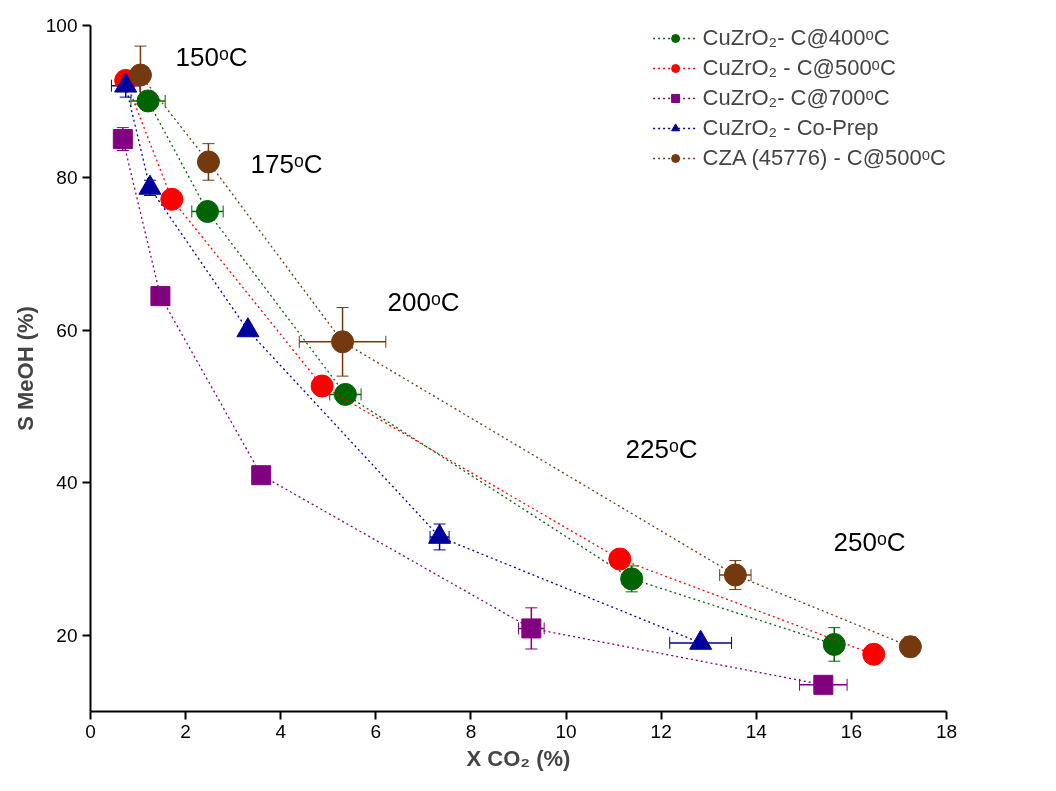  What do you see at coordinates (376, 731) in the screenshot?
I see `x-tick-label: 6` at bounding box center [376, 731].